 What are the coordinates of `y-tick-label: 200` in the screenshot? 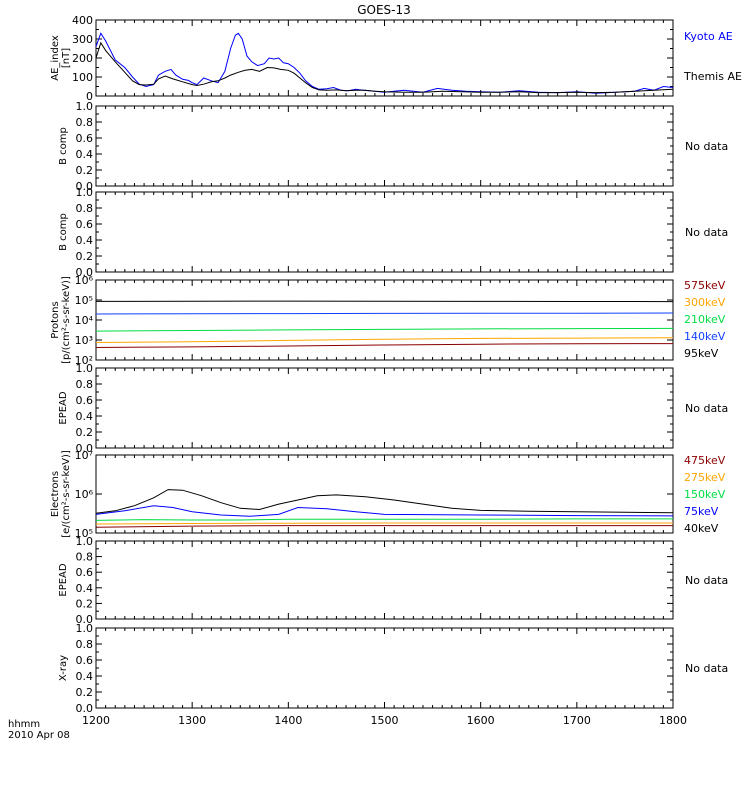 It's located at (82, 58).